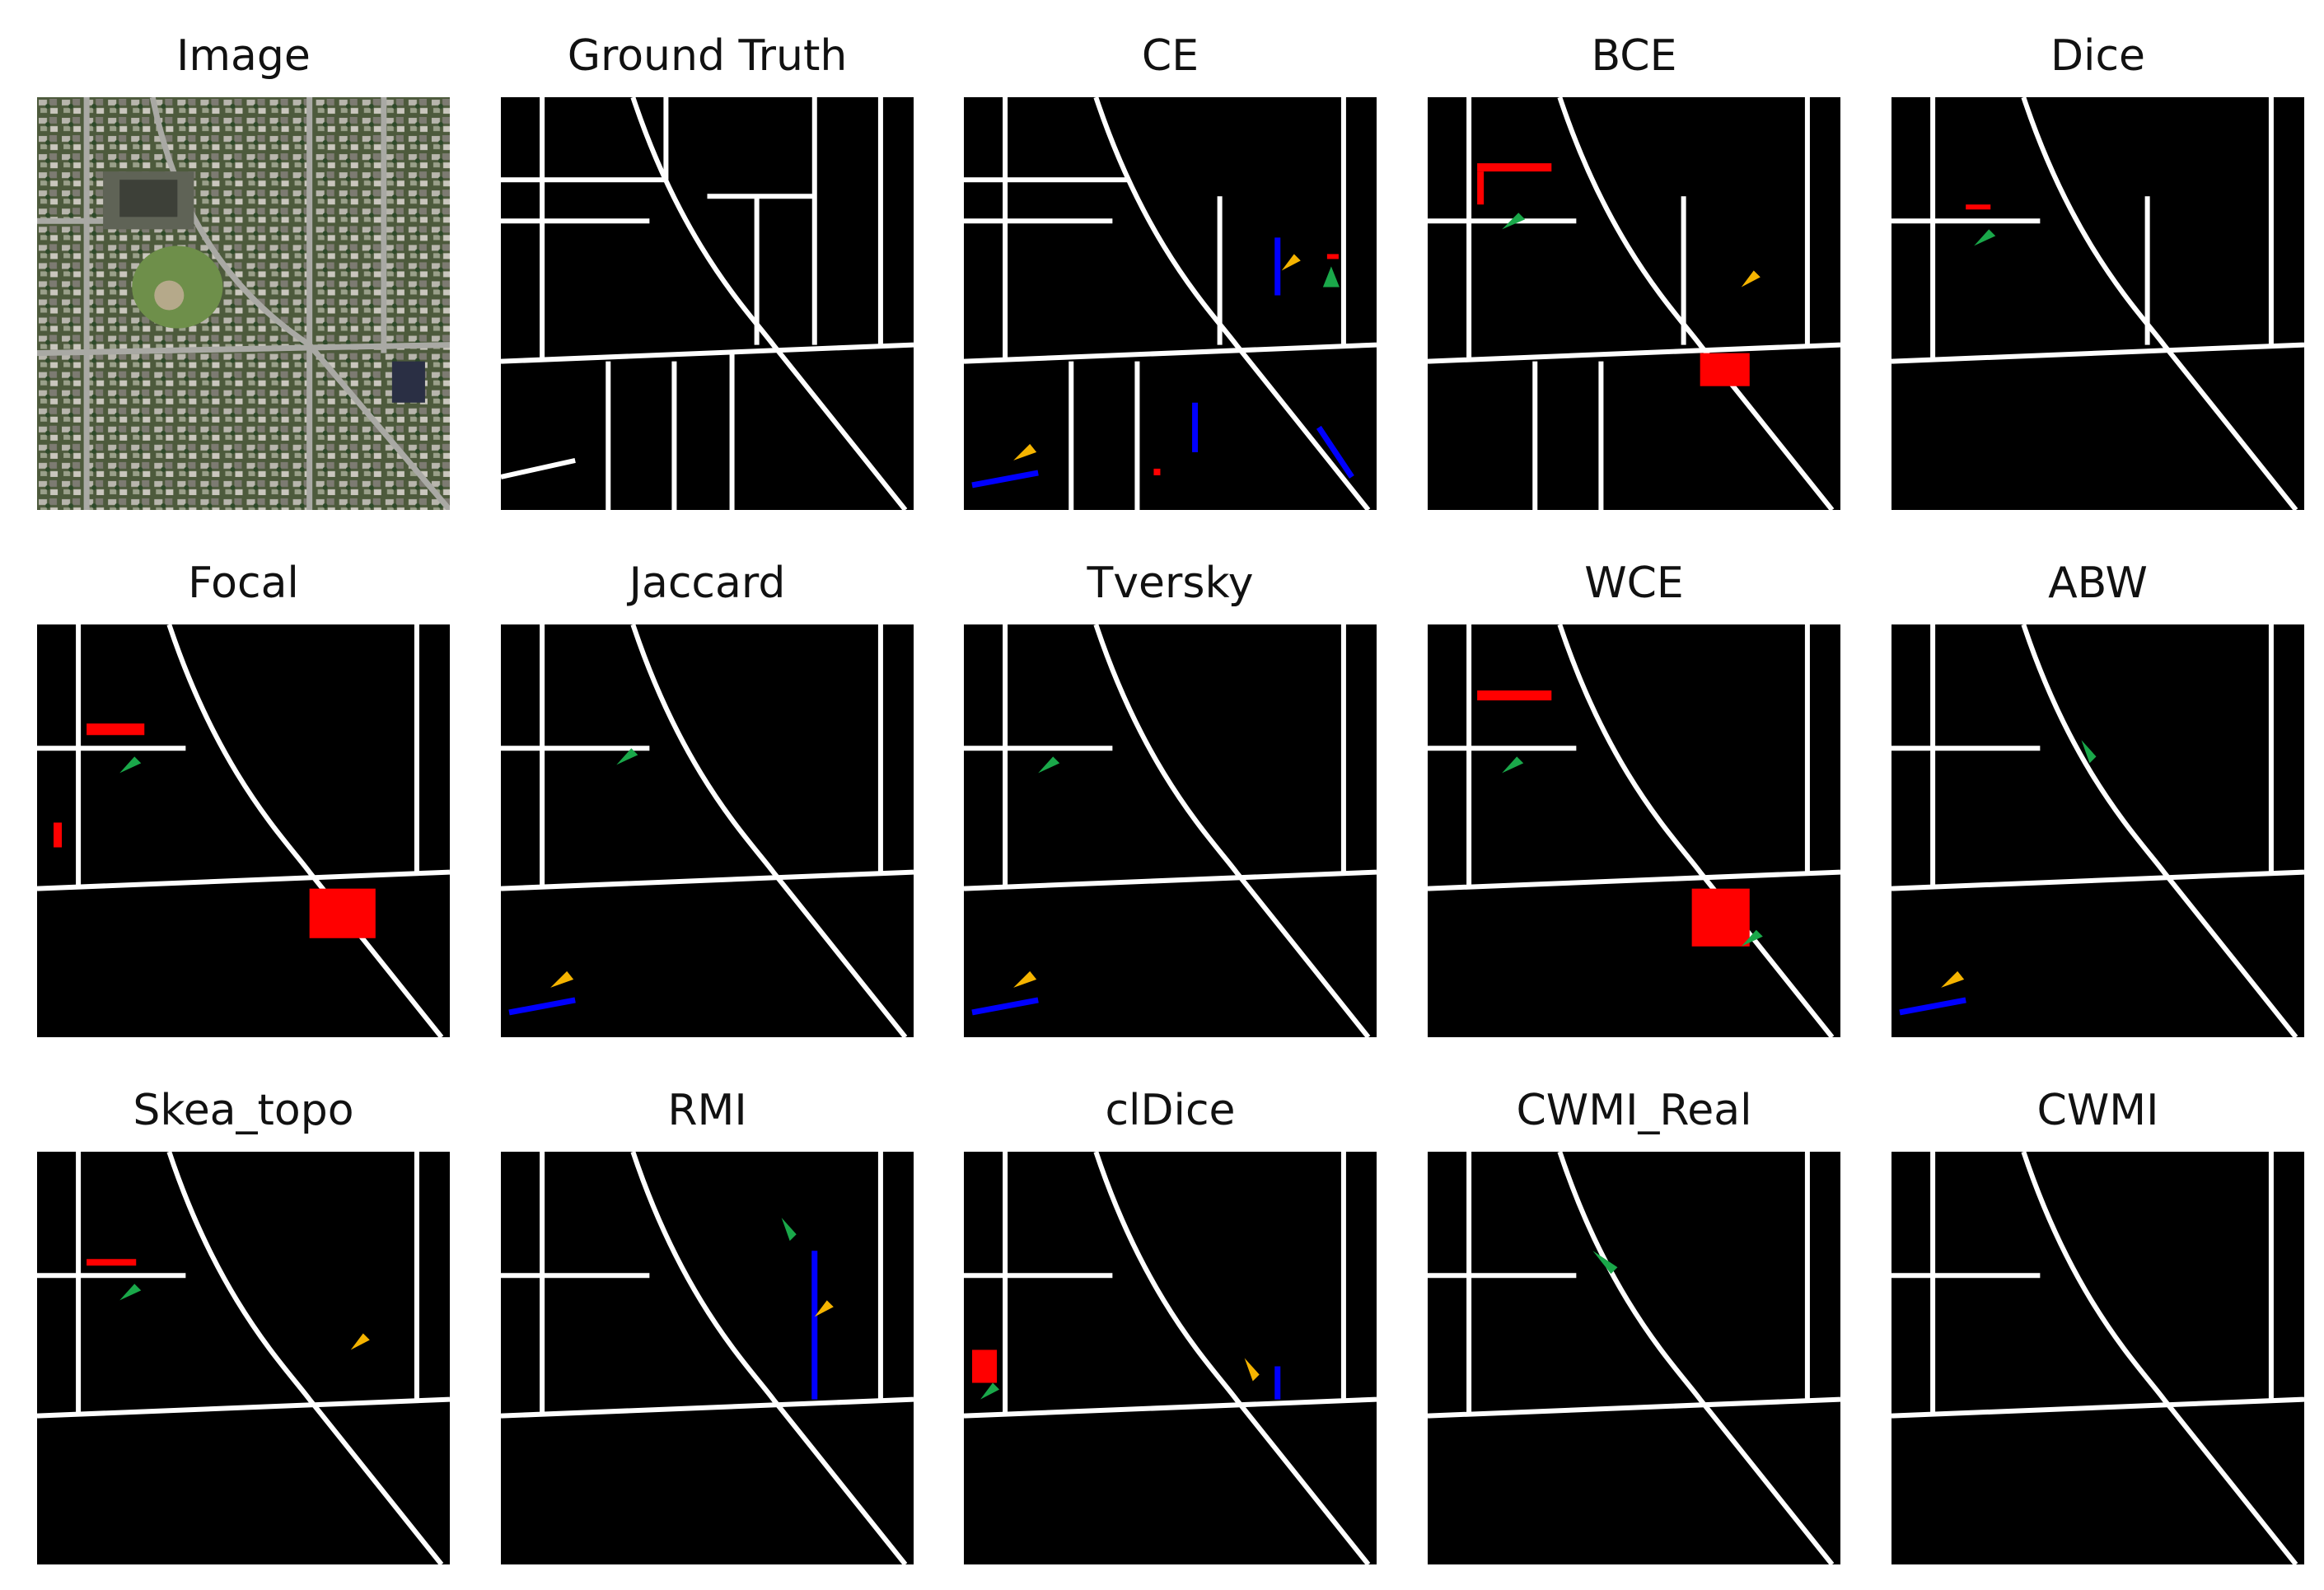 The height and width of the screenshot is (1590, 2324). I want to click on panel-title: Tversky, so click(1170, 583).